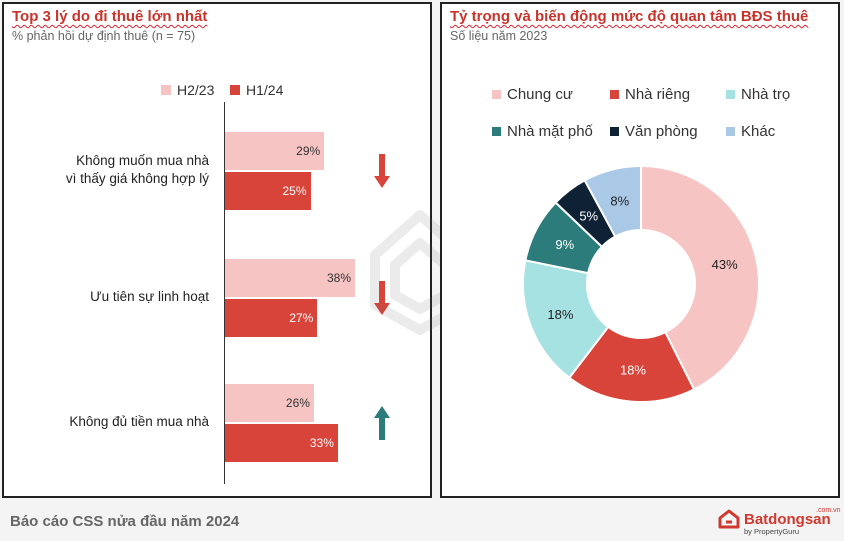  Describe the element at coordinates (619, 201) in the screenshot. I see `donut-slice-label-khac: 8%` at that location.